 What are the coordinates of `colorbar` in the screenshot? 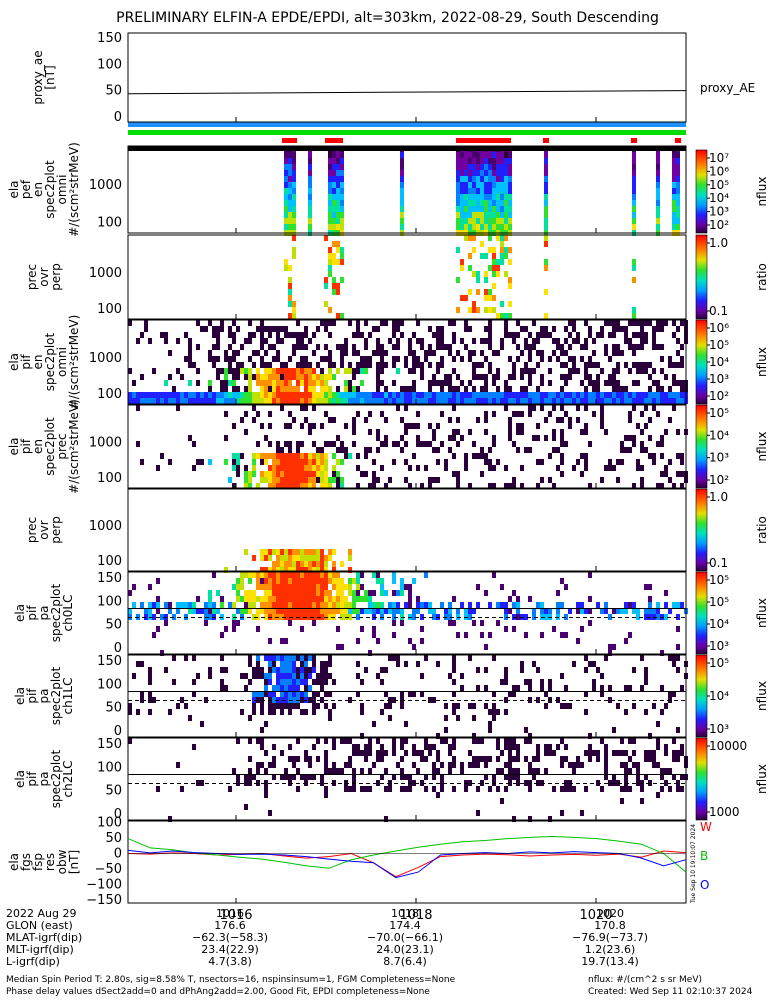 It's located at (701, 779).